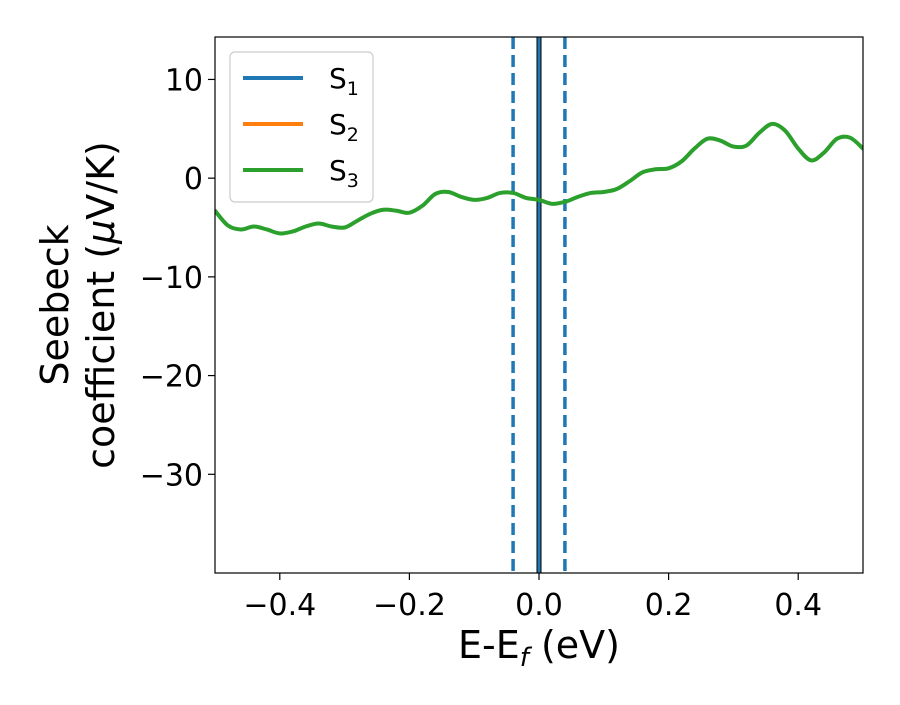 The width and height of the screenshot is (900, 705). Describe the element at coordinates (344, 81) in the screenshot. I see `legend-label-s1: S1` at that location.